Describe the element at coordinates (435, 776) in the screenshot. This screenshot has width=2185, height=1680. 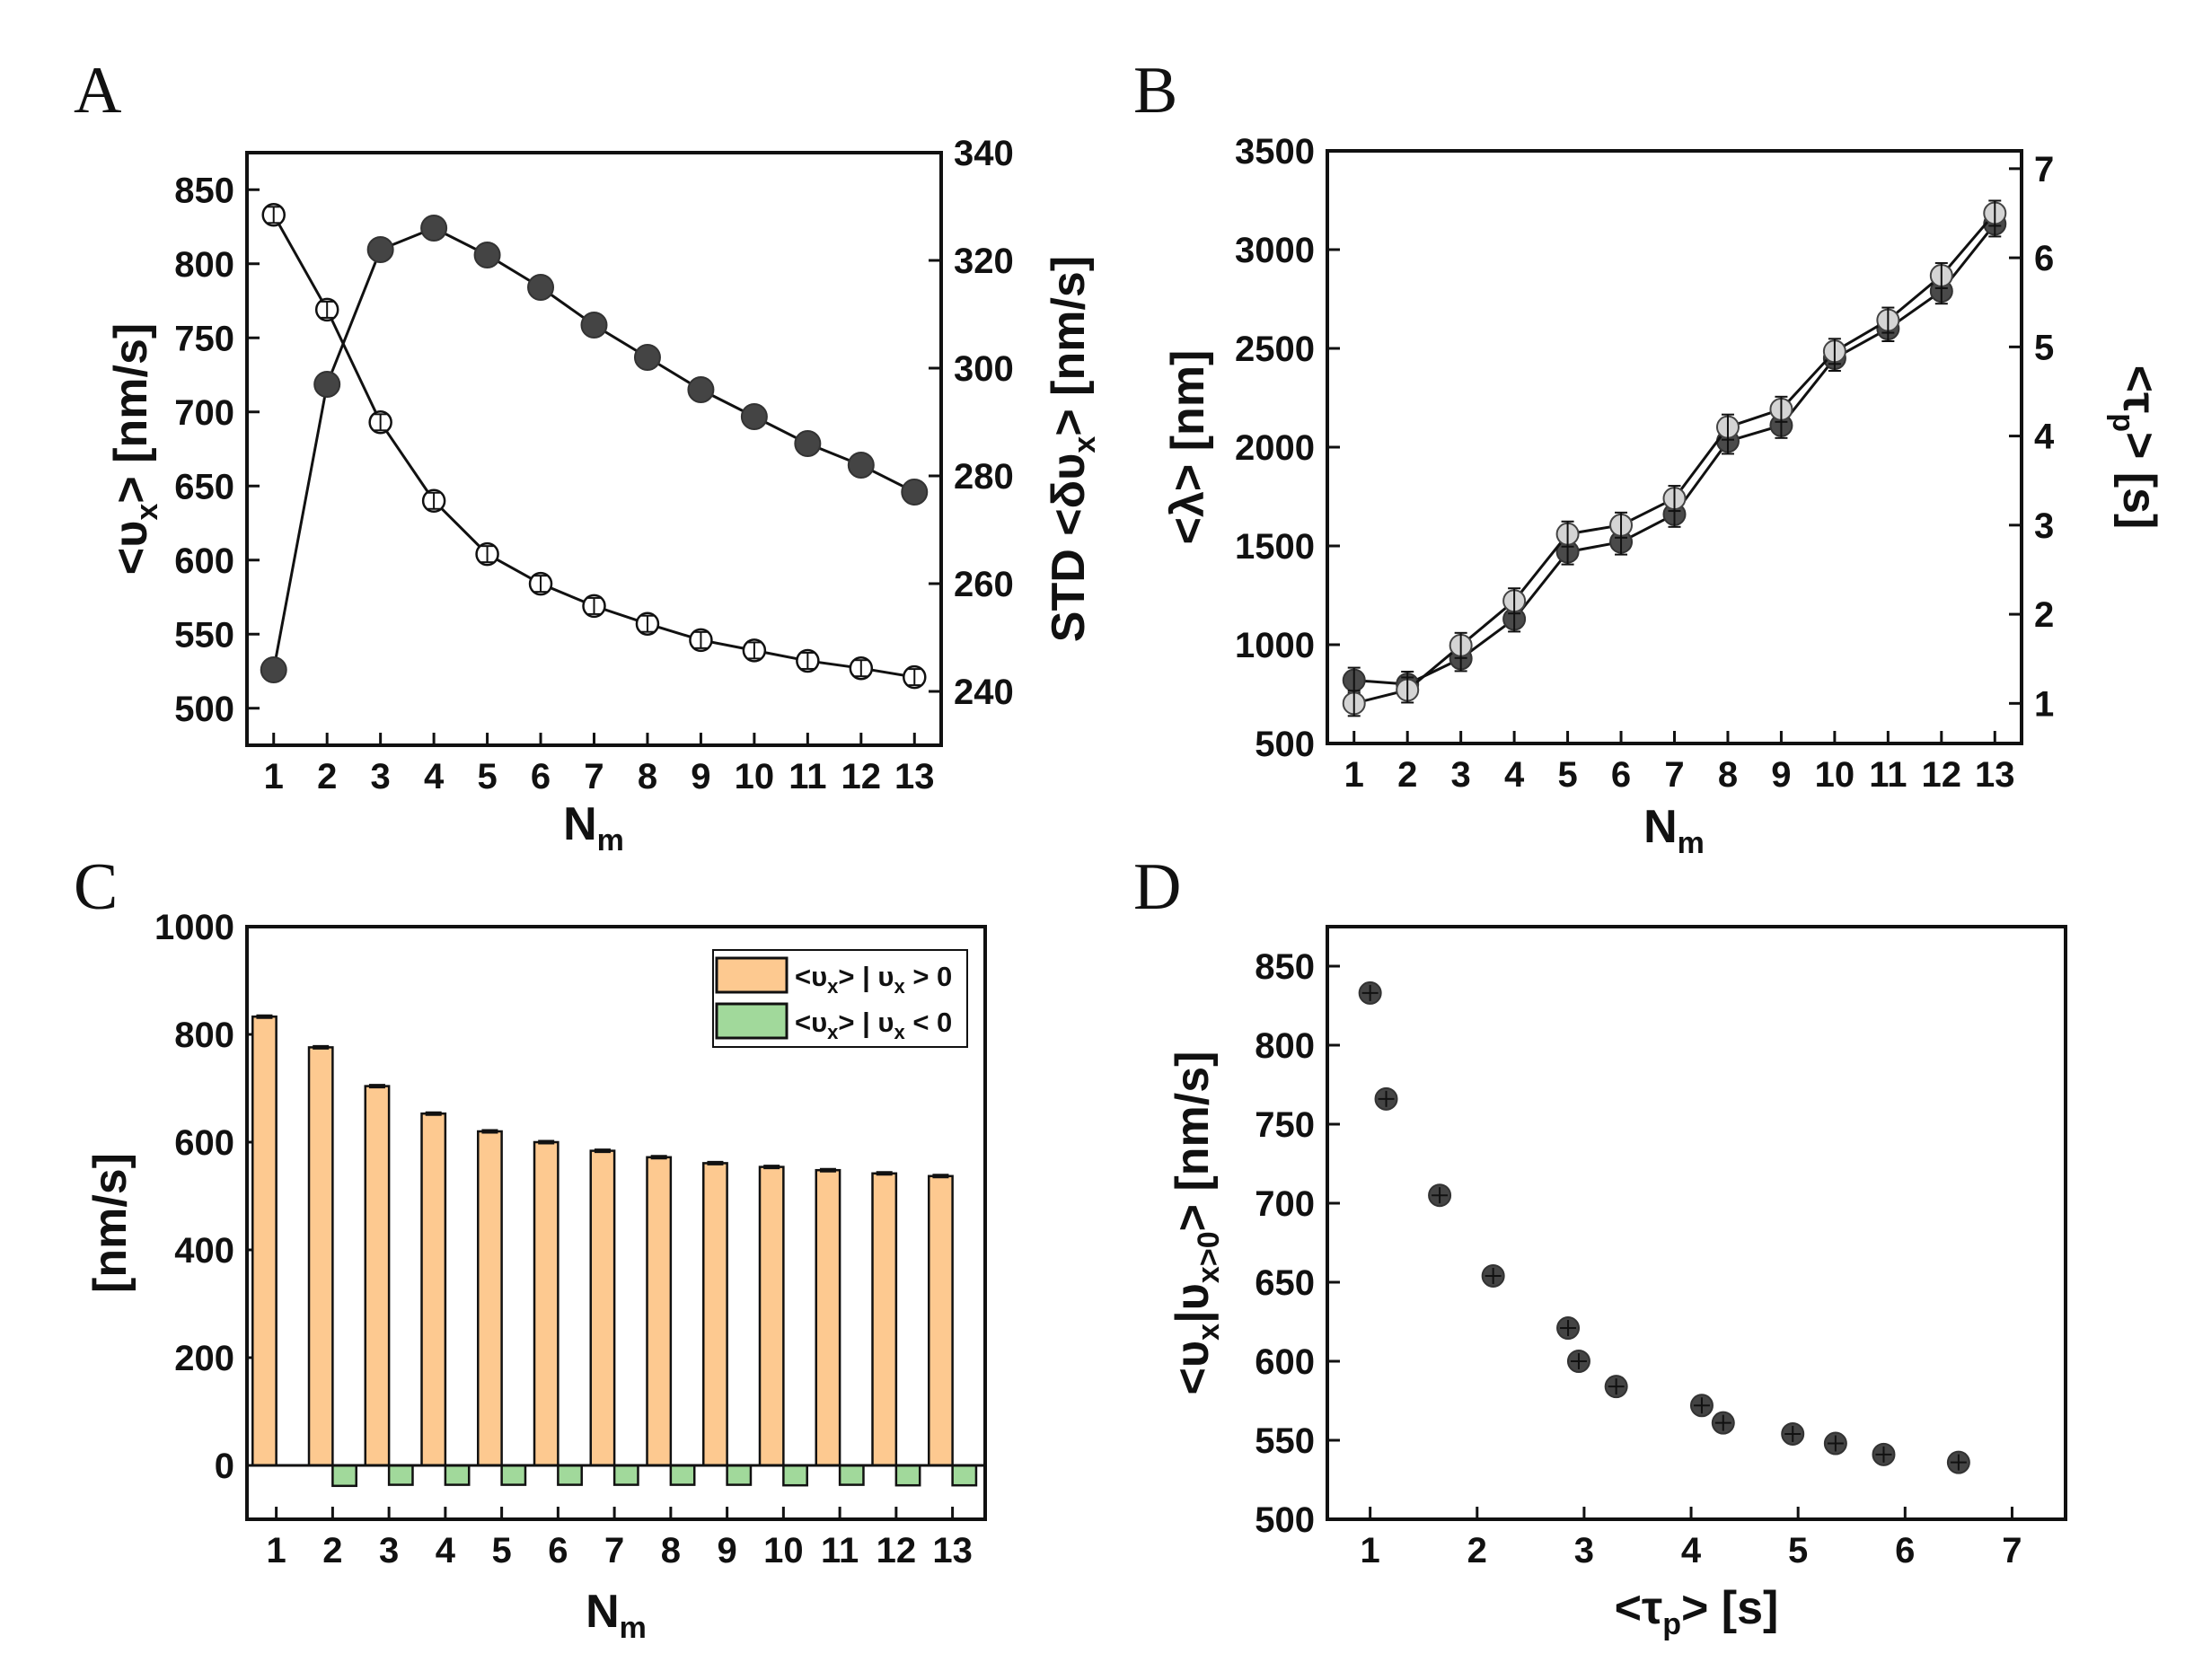
I see `panel-a-x-tick-label: 4` at that location.